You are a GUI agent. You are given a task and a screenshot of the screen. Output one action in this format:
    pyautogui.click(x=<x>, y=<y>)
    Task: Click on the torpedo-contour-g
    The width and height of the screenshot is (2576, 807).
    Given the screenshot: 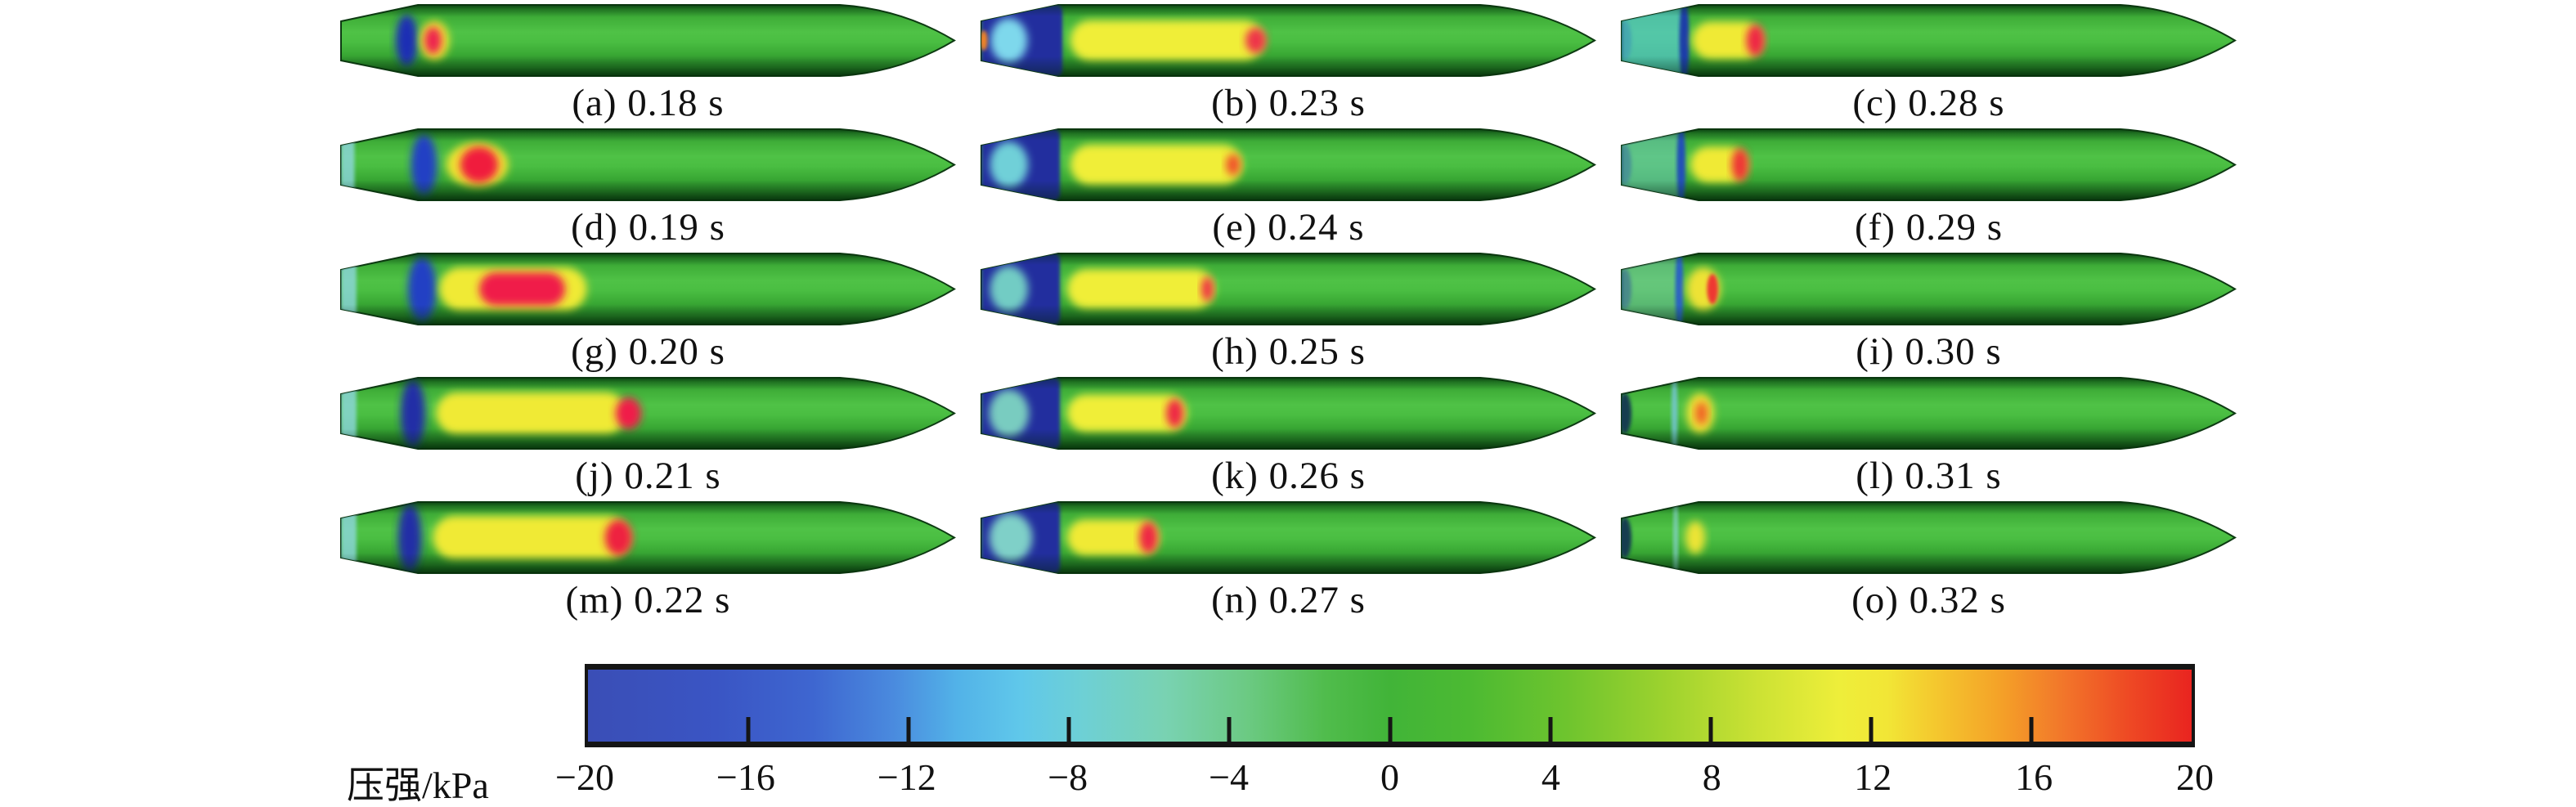 What is the action you would take?
    pyautogui.click(x=648, y=289)
    